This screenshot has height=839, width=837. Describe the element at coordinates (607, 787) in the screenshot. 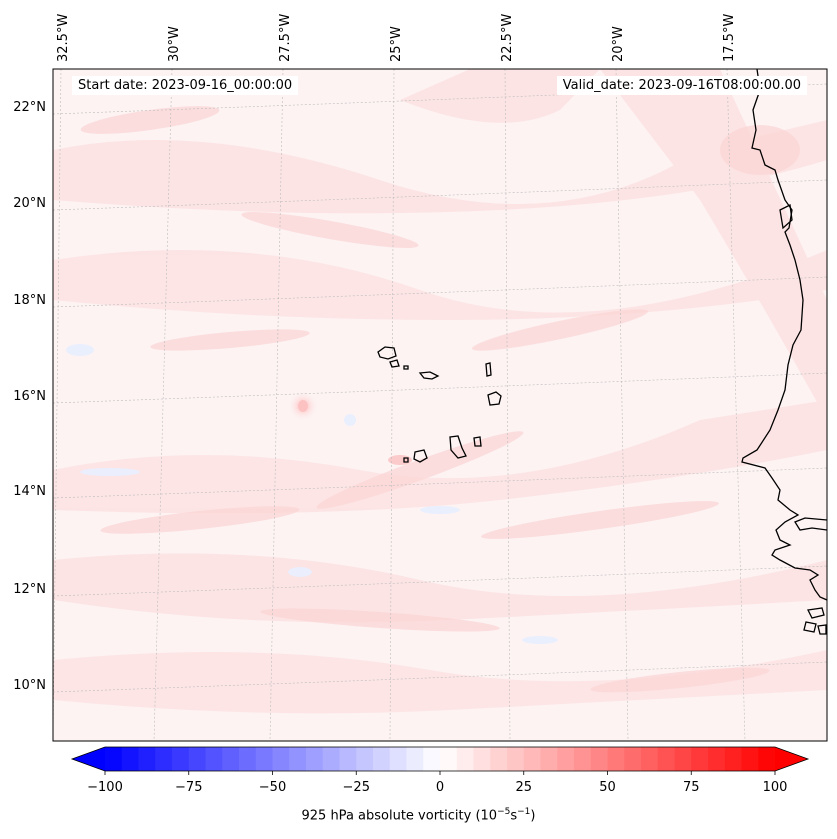

I see `colorbar-tick-label: 50` at that location.